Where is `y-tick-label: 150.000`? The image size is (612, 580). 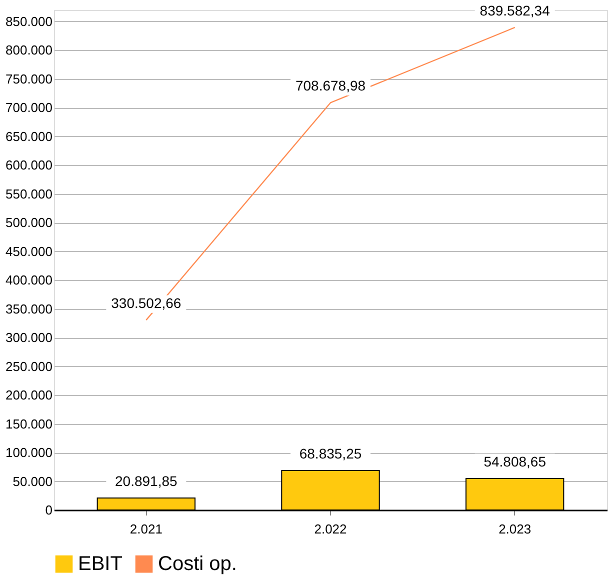 y-tick-label: 150.000 is located at coordinates (29, 424).